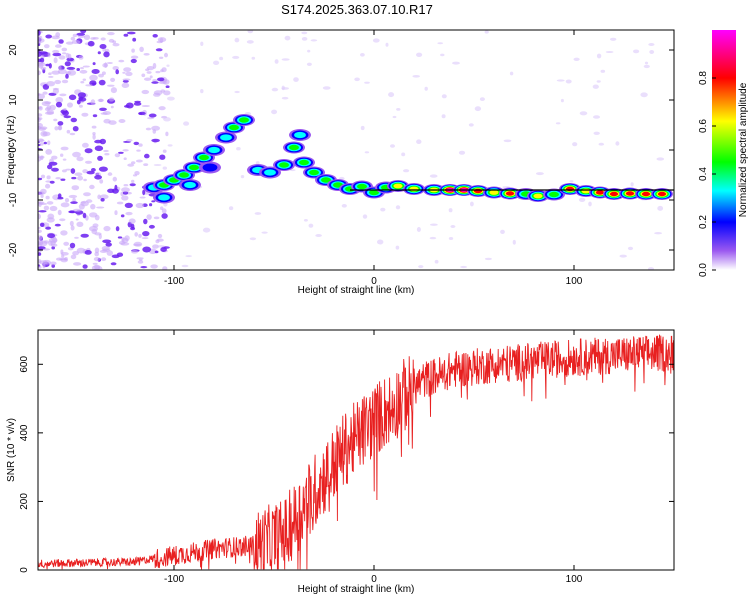 This screenshot has width=750, height=600. I want to click on colorbar-tick-label: 0.0, so click(703, 270).